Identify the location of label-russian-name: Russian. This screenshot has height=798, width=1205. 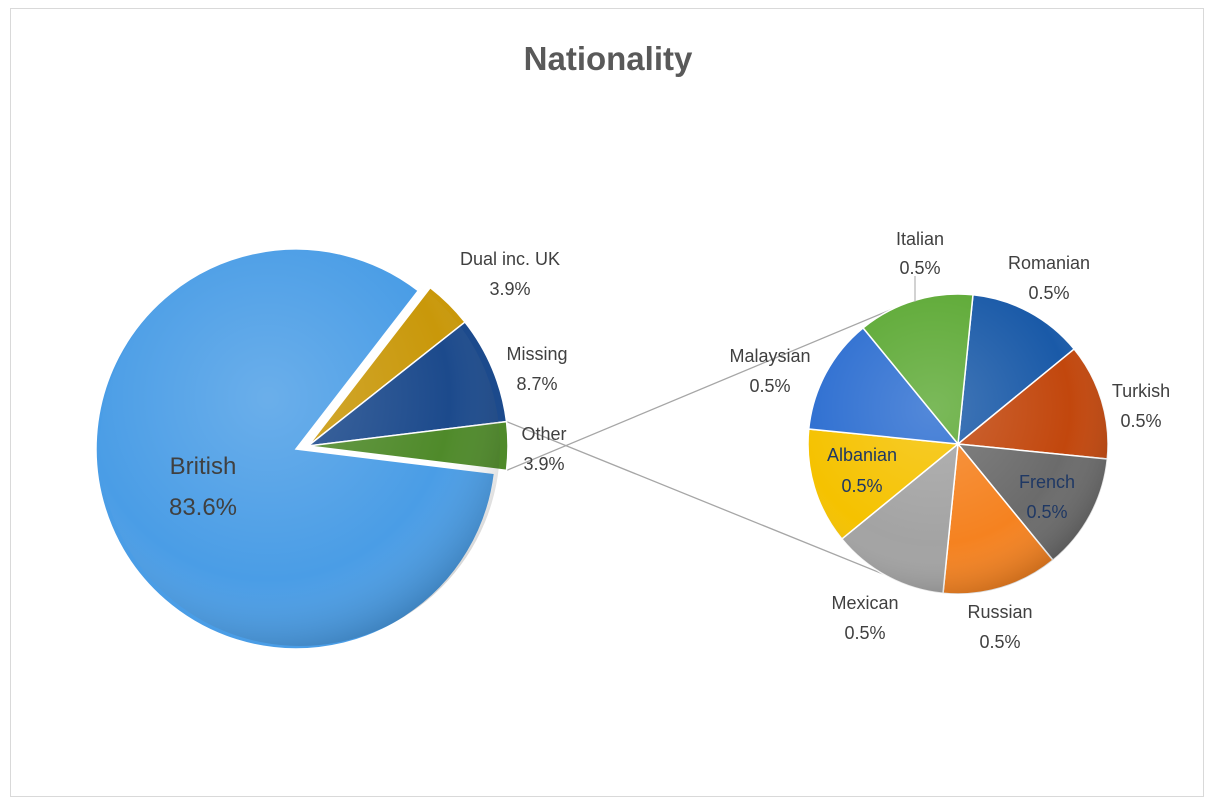
(999, 612).